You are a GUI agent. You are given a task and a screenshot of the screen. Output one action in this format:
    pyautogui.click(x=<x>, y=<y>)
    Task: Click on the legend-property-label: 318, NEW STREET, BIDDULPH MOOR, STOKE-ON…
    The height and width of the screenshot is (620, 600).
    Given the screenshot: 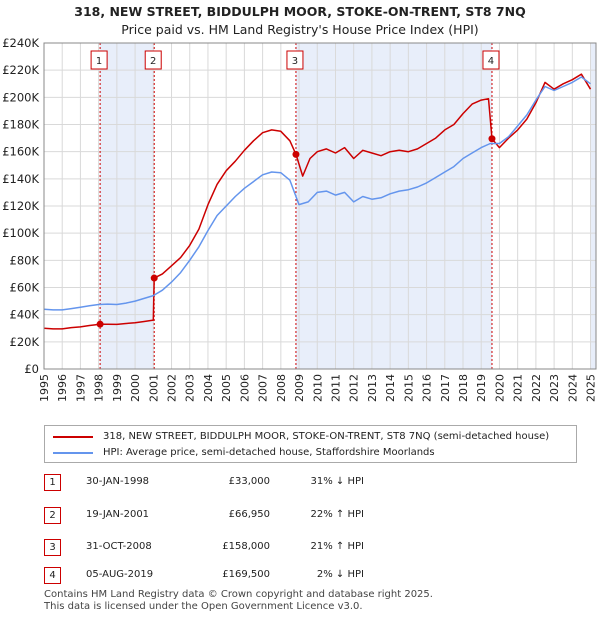 What is the action you would take?
    pyautogui.click(x=326, y=436)
    